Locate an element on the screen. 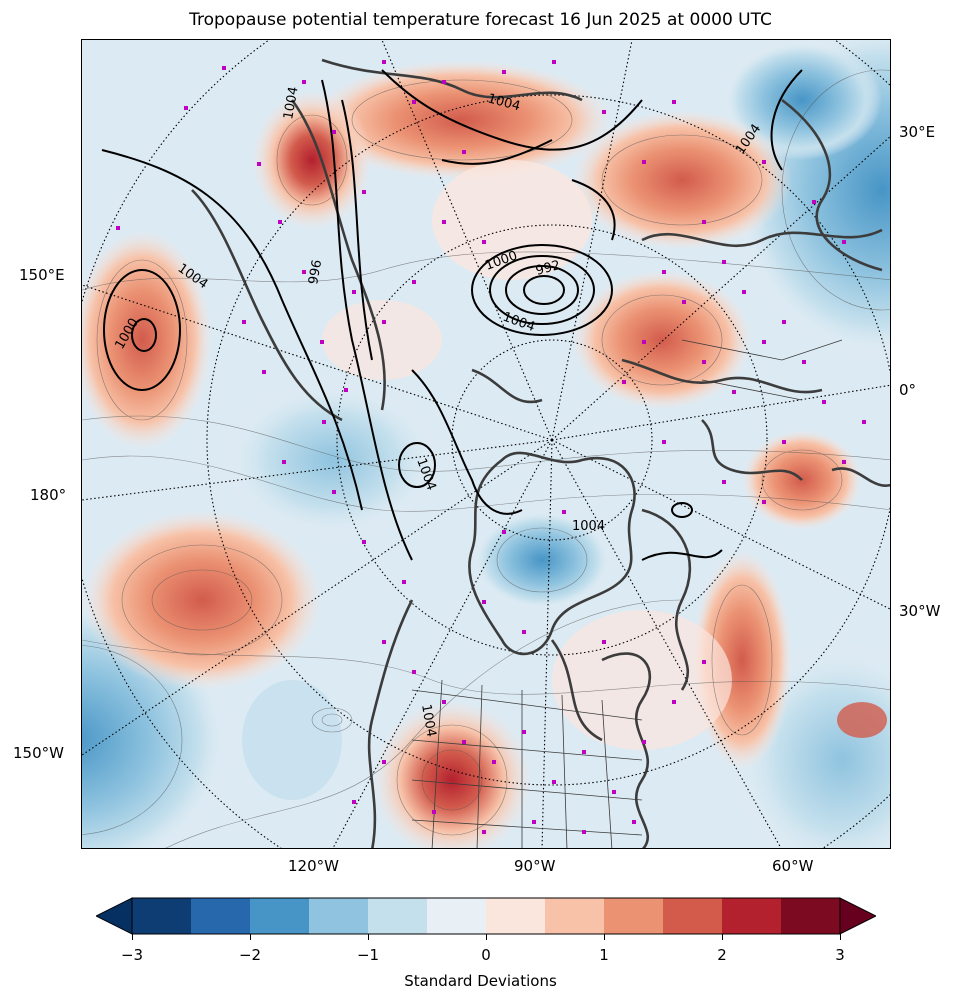  lon-label-90w: 90°W is located at coordinates (535, 866).